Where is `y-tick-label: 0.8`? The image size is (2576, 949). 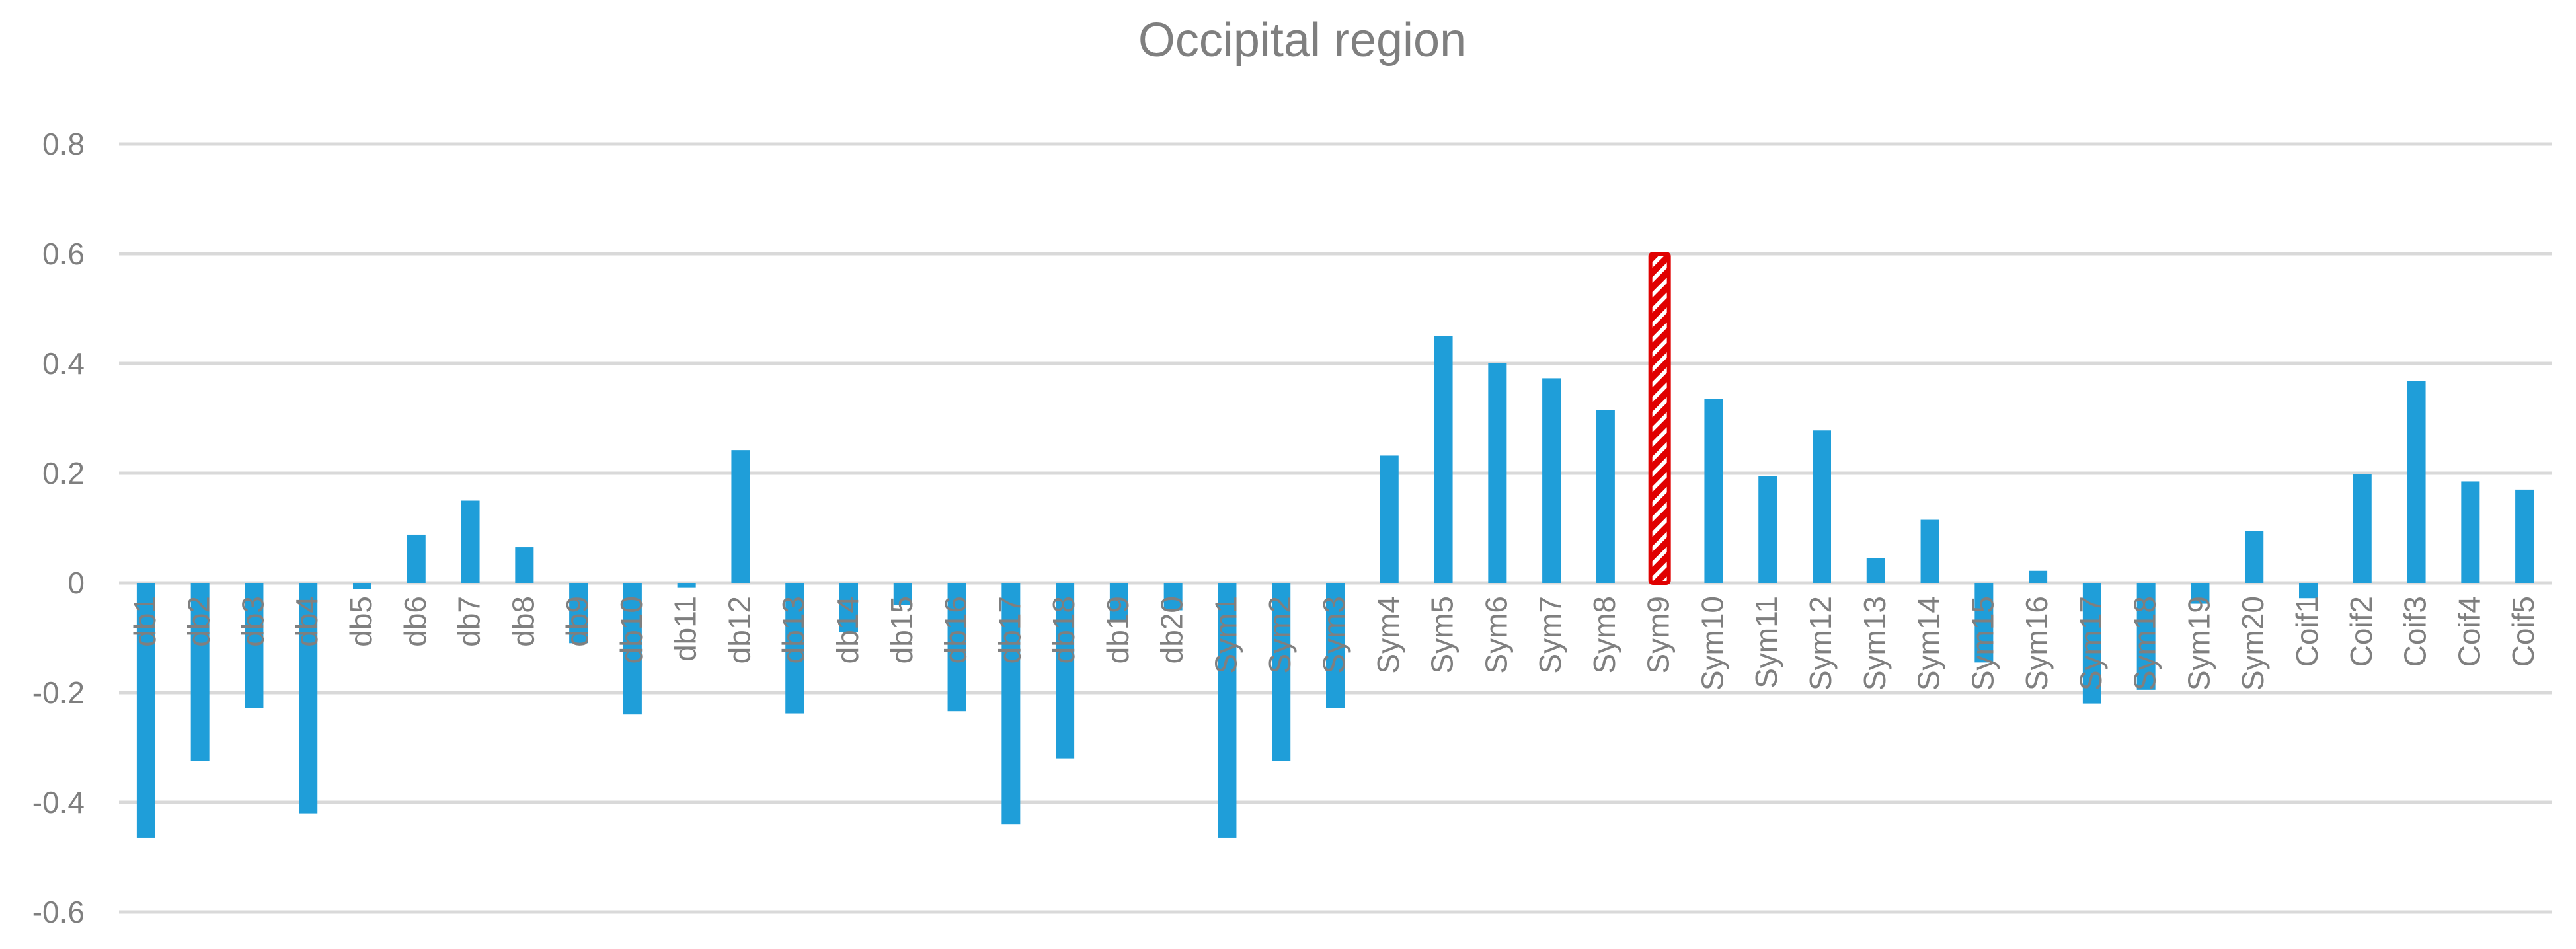
y-tick-label: 0.8 is located at coordinates (63, 144).